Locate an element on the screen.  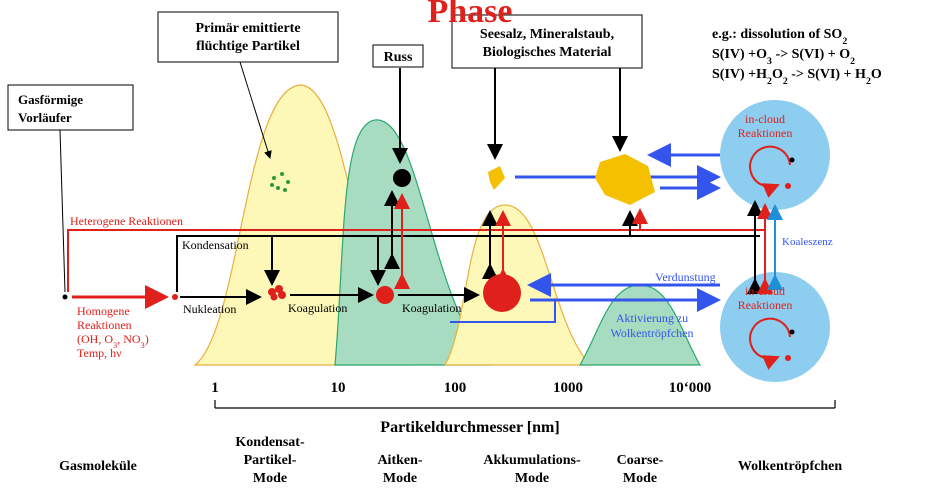
segment: S(IV) +H is located at coordinates (739, 74).